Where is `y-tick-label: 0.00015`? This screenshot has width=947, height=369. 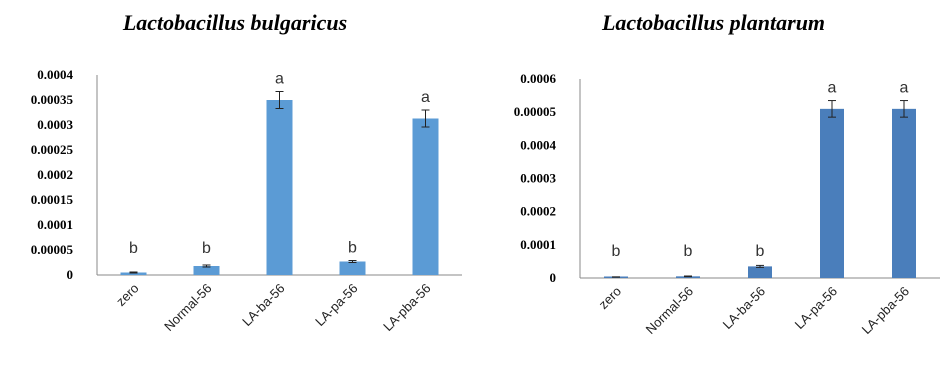
y-tick-label: 0.00015 is located at coordinates (52, 199).